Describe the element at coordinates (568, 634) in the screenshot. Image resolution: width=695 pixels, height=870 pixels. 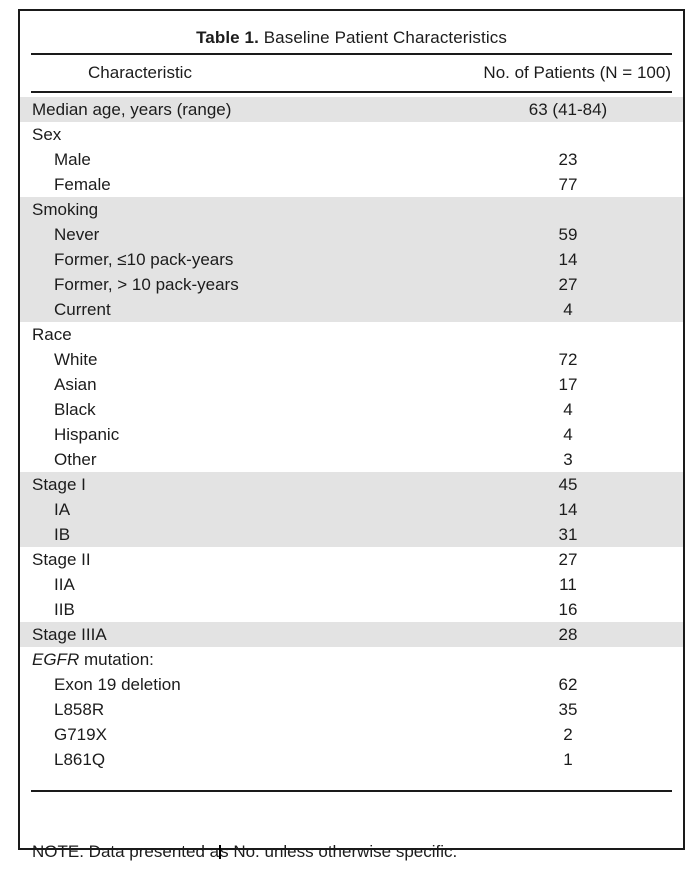
I see `row-value: 28` at that location.